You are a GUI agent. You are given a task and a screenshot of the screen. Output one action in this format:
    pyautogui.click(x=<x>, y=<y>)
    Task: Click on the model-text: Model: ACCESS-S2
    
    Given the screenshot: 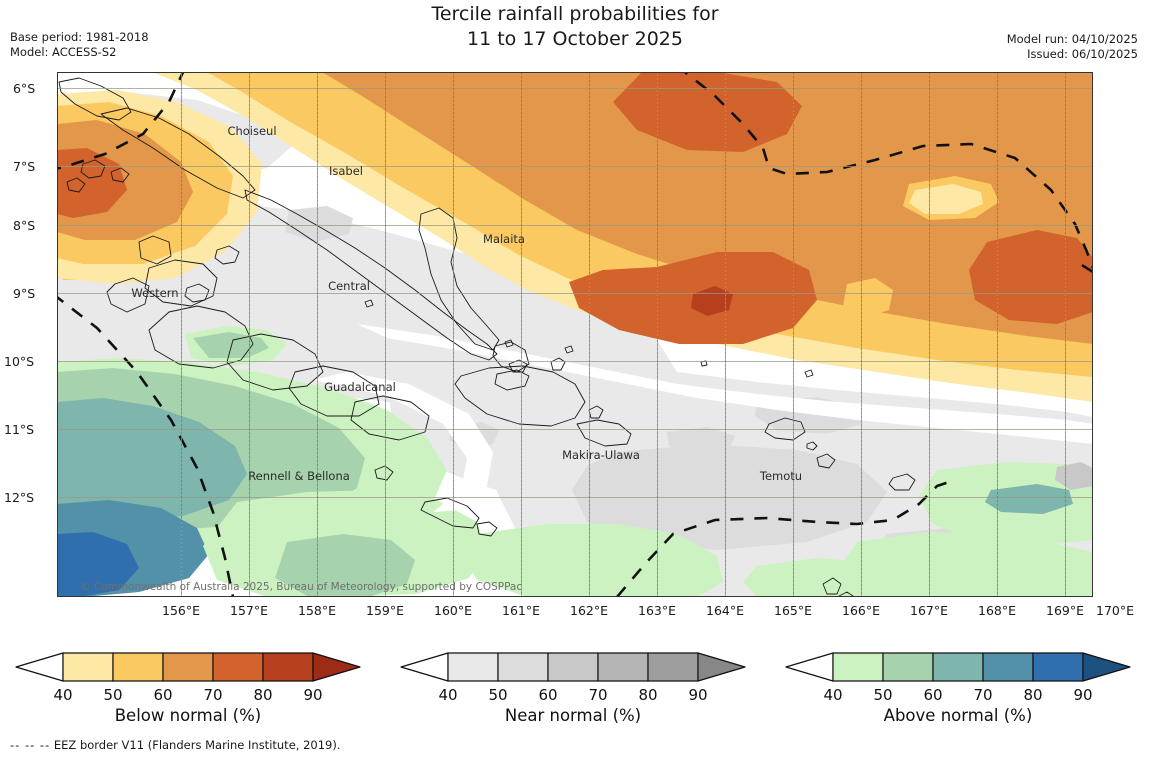 What is the action you would take?
    pyautogui.click(x=63, y=52)
    